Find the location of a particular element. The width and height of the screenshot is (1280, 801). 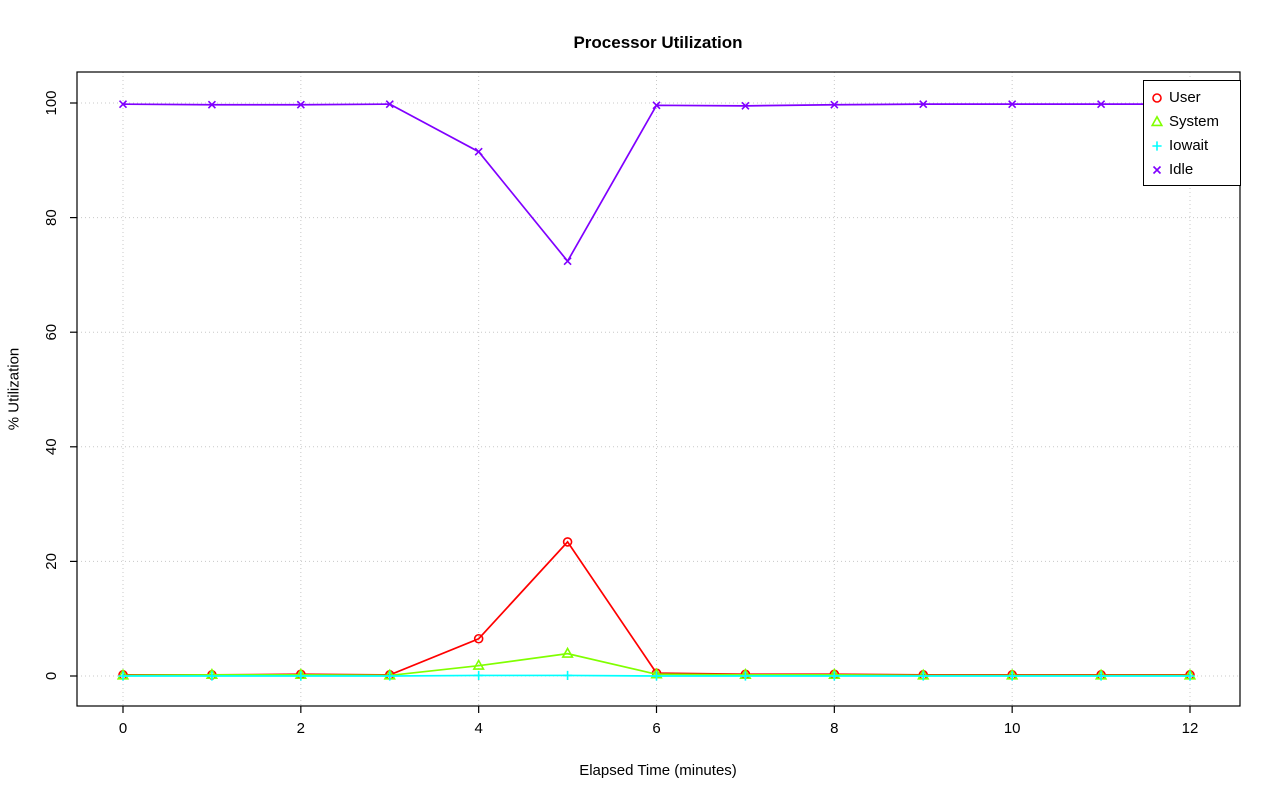

legend-item-idle: Idle is located at coordinates (1192, 169).